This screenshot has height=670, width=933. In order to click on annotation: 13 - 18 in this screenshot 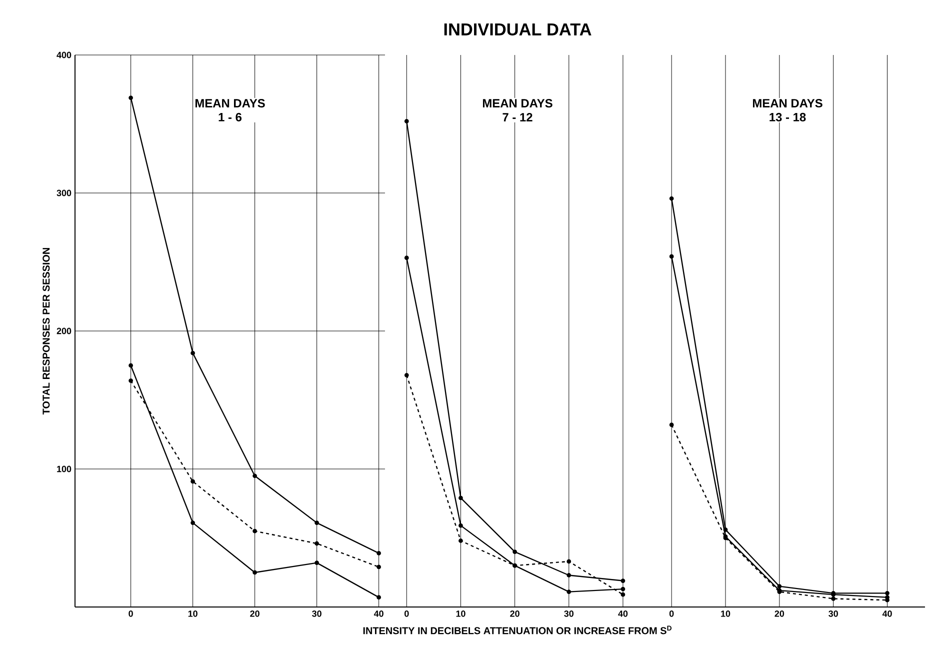, I will do `click(788, 117)`.